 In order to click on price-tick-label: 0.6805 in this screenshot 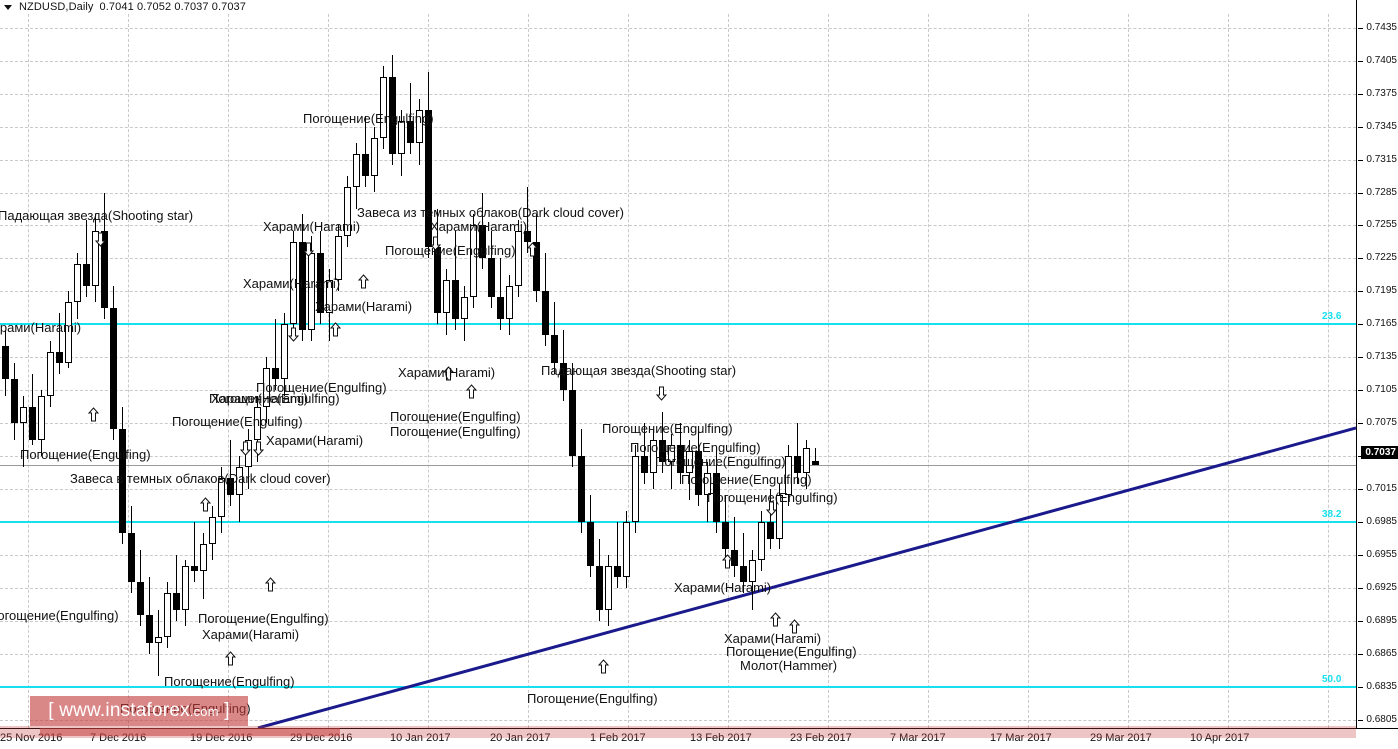, I will do `click(1381, 719)`.